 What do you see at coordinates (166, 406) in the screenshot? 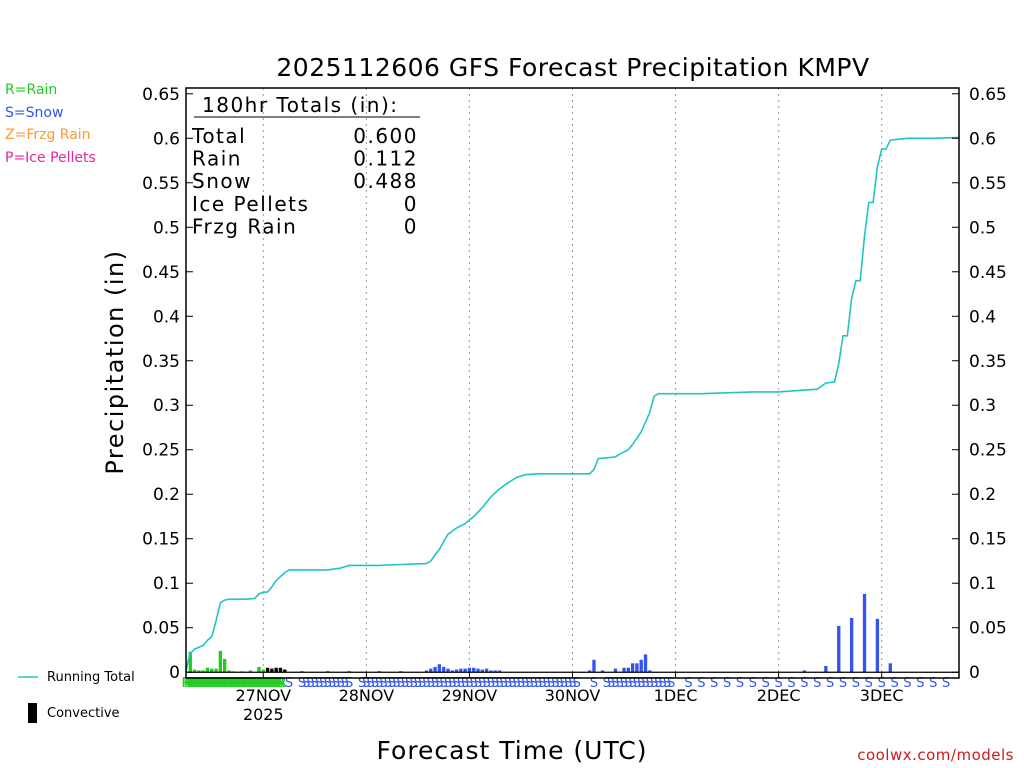
I see `y-tick-label: 0.3` at bounding box center [166, 406].